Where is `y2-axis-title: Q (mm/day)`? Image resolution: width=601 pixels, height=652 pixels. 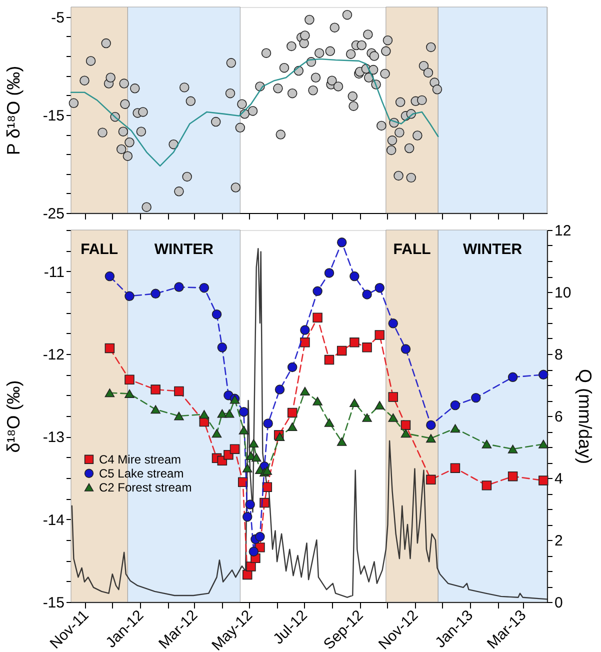 y2-axis-title: Q (mm/day) is located at coordinates (585, 416).